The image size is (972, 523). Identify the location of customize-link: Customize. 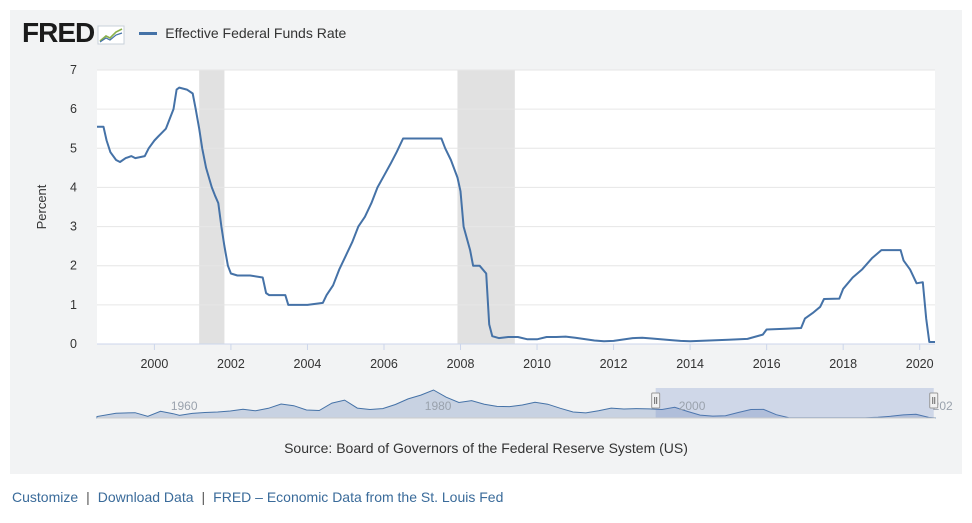
(45, 497).